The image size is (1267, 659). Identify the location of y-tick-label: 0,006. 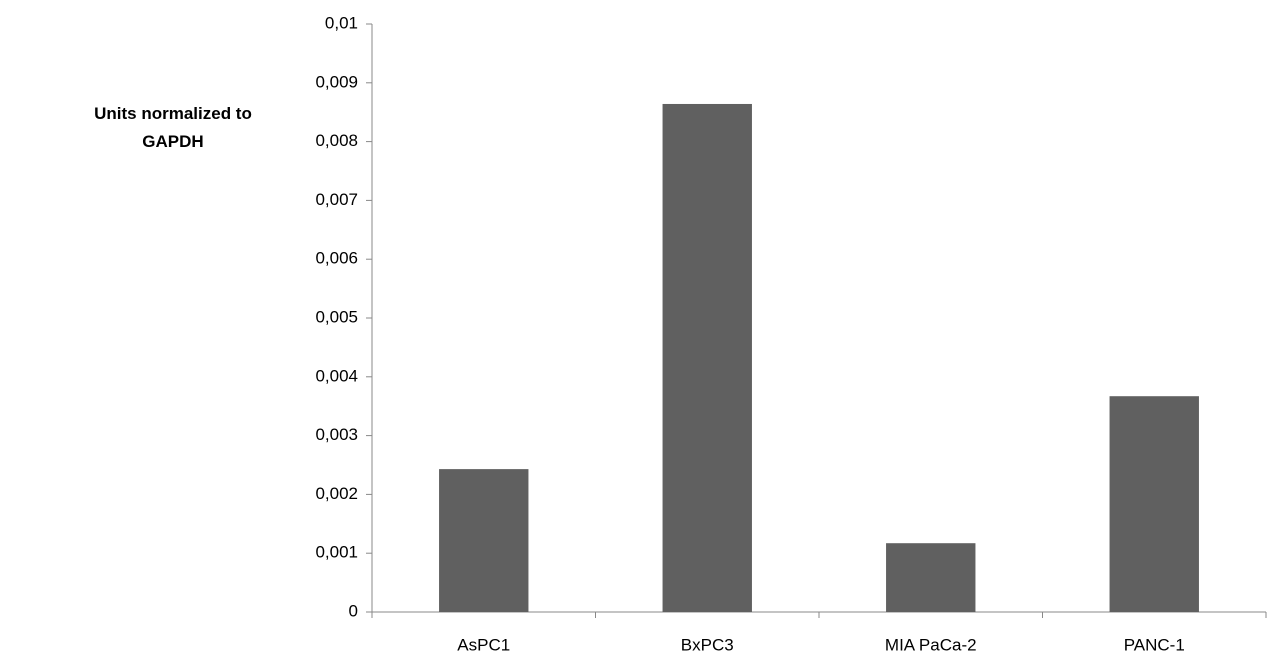
(336, 258).